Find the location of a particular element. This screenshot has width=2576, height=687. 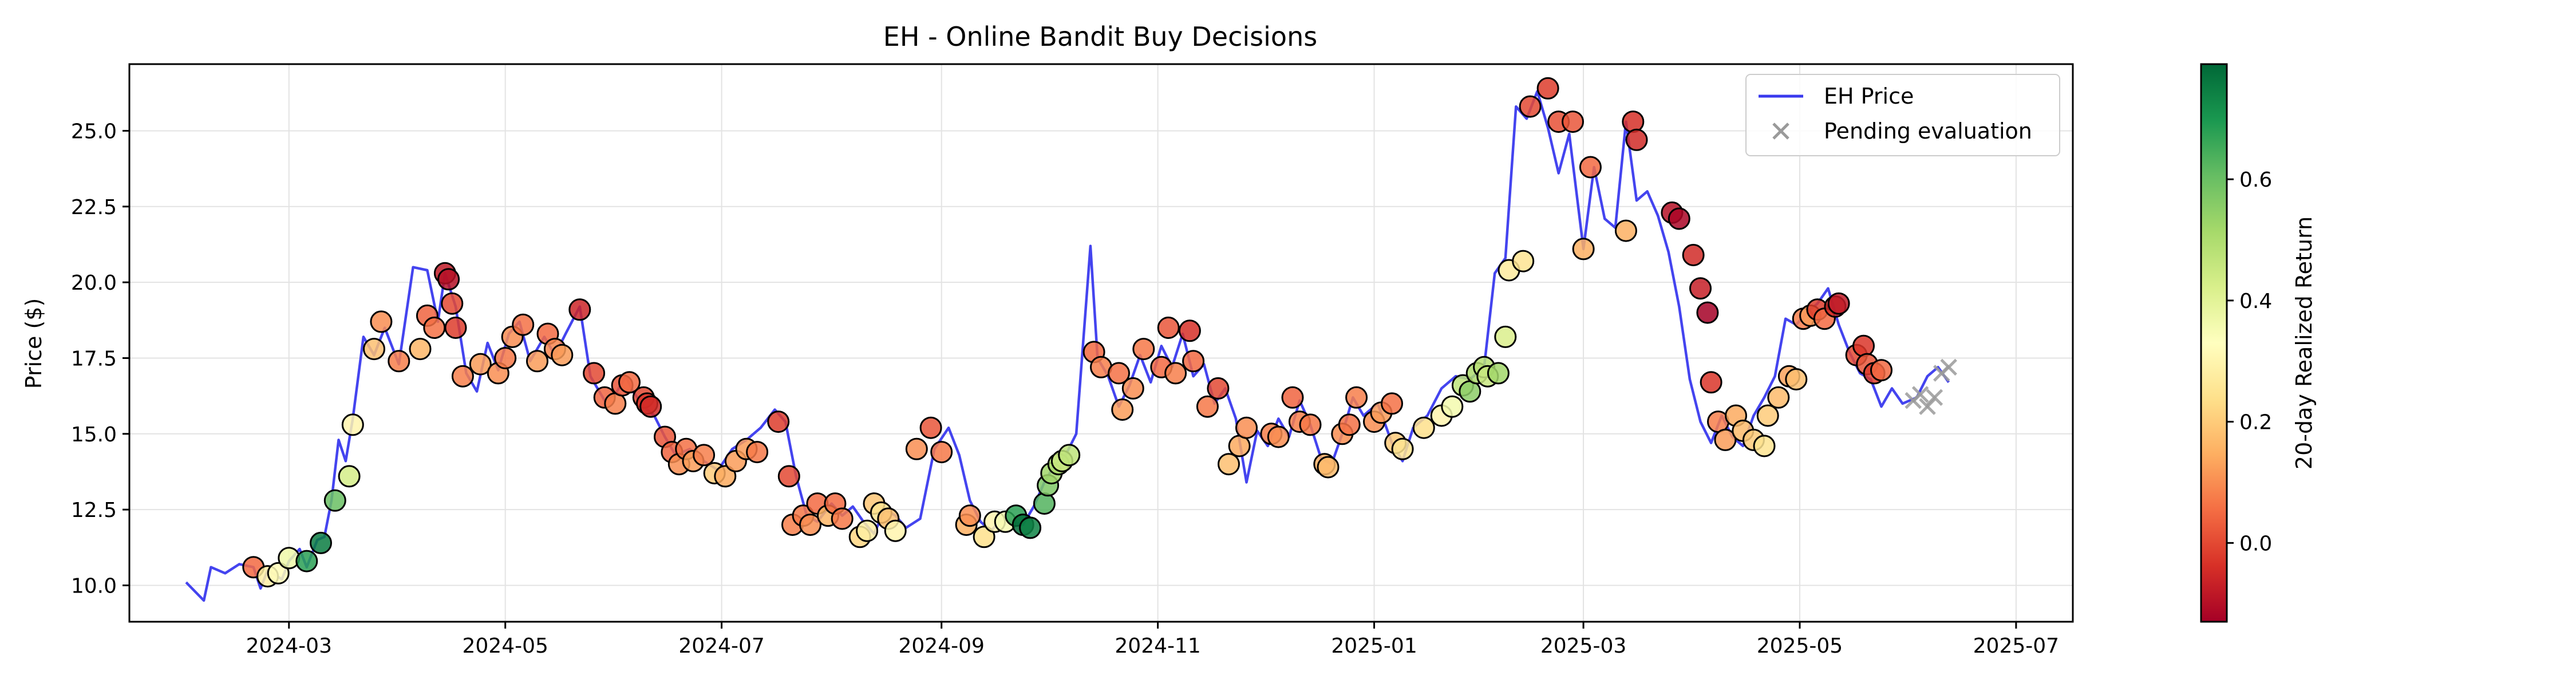

legend-box is located at coordinates (1902, 115).